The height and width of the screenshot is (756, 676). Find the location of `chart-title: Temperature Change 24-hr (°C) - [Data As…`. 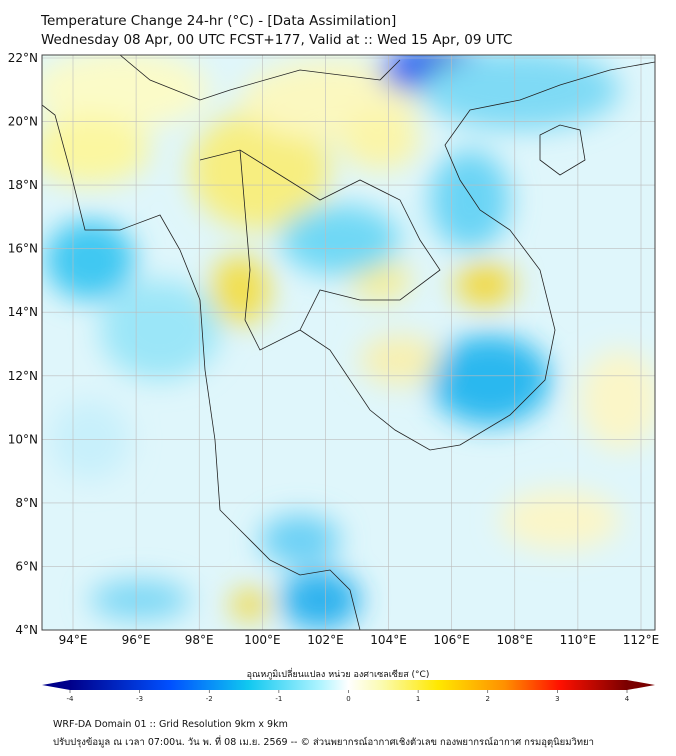

chart-title: Temperature Change 24-hr (°C) - [Data As… is located at coordinates (276, 31).